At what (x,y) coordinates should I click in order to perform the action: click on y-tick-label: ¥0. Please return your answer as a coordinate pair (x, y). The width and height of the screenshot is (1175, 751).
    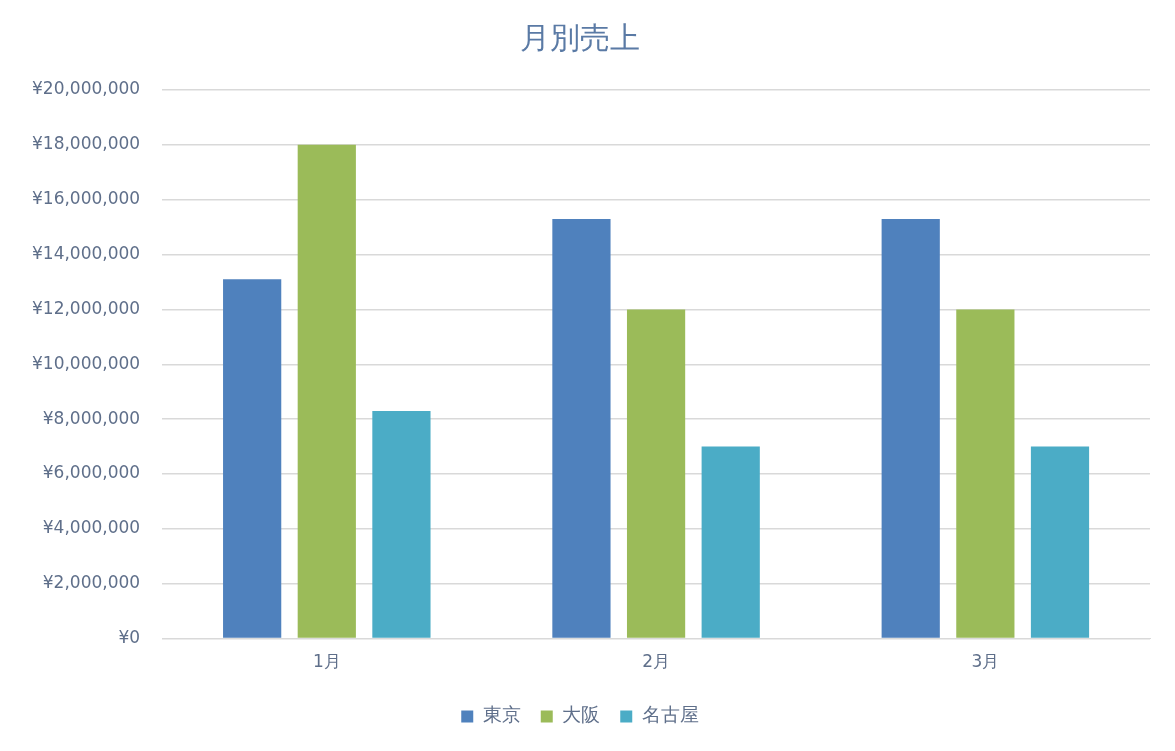
    Looking at the image, I should click on (129, 637).